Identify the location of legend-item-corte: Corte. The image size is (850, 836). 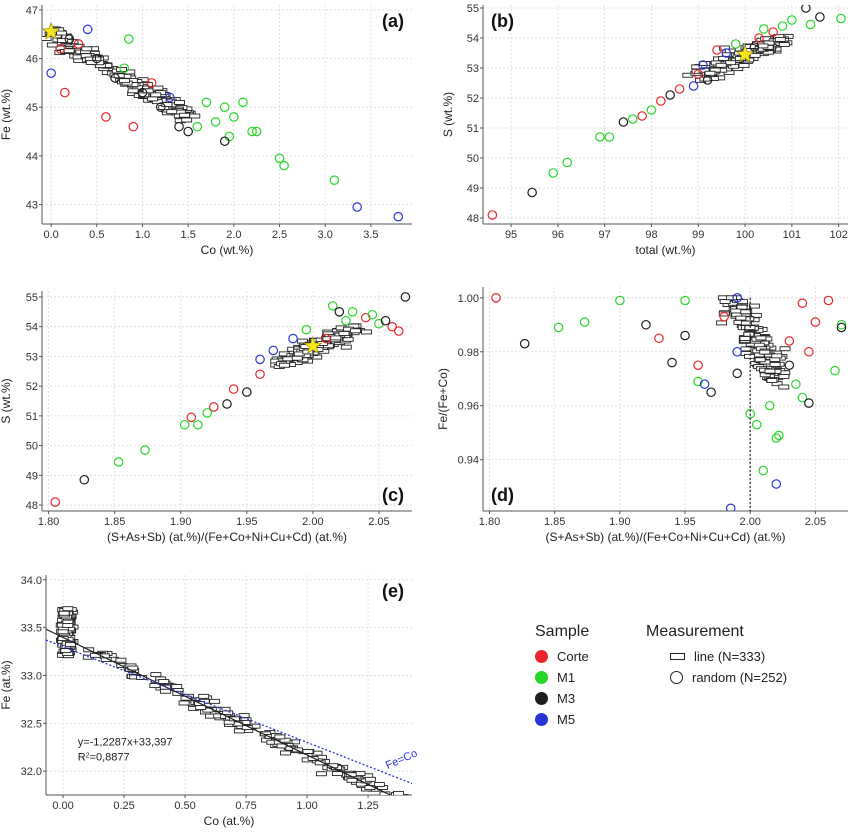
(562, 656).